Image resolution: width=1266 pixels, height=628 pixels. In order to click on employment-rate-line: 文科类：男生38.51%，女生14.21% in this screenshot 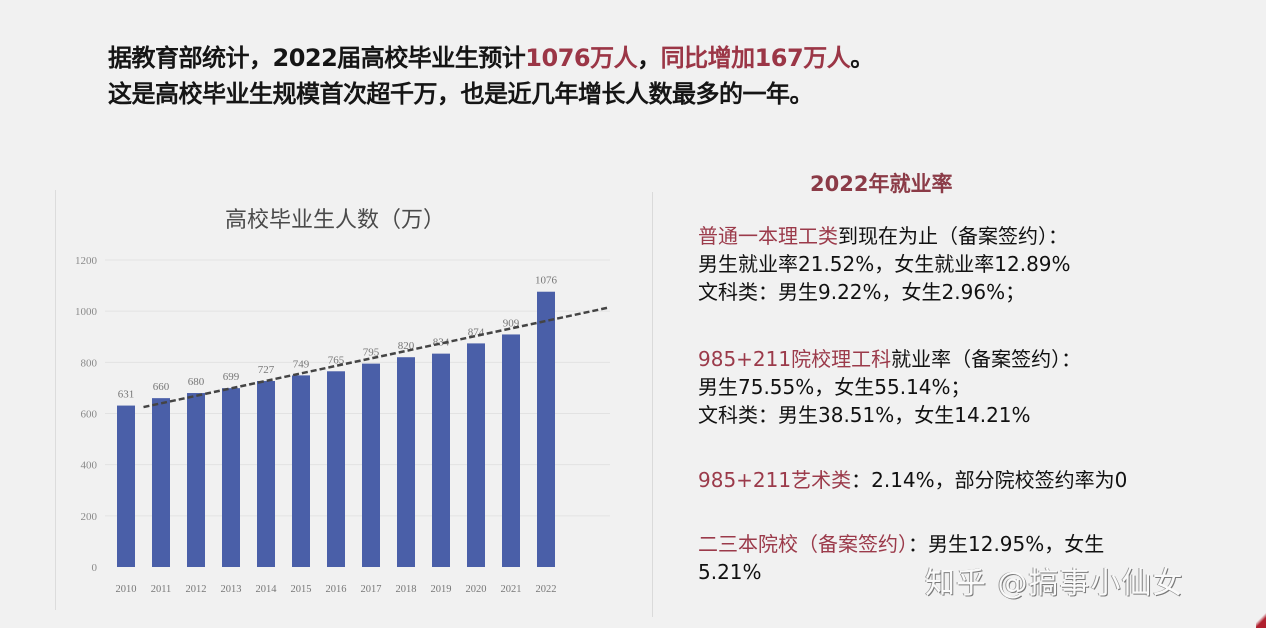, I will do `click(864, 415)`.